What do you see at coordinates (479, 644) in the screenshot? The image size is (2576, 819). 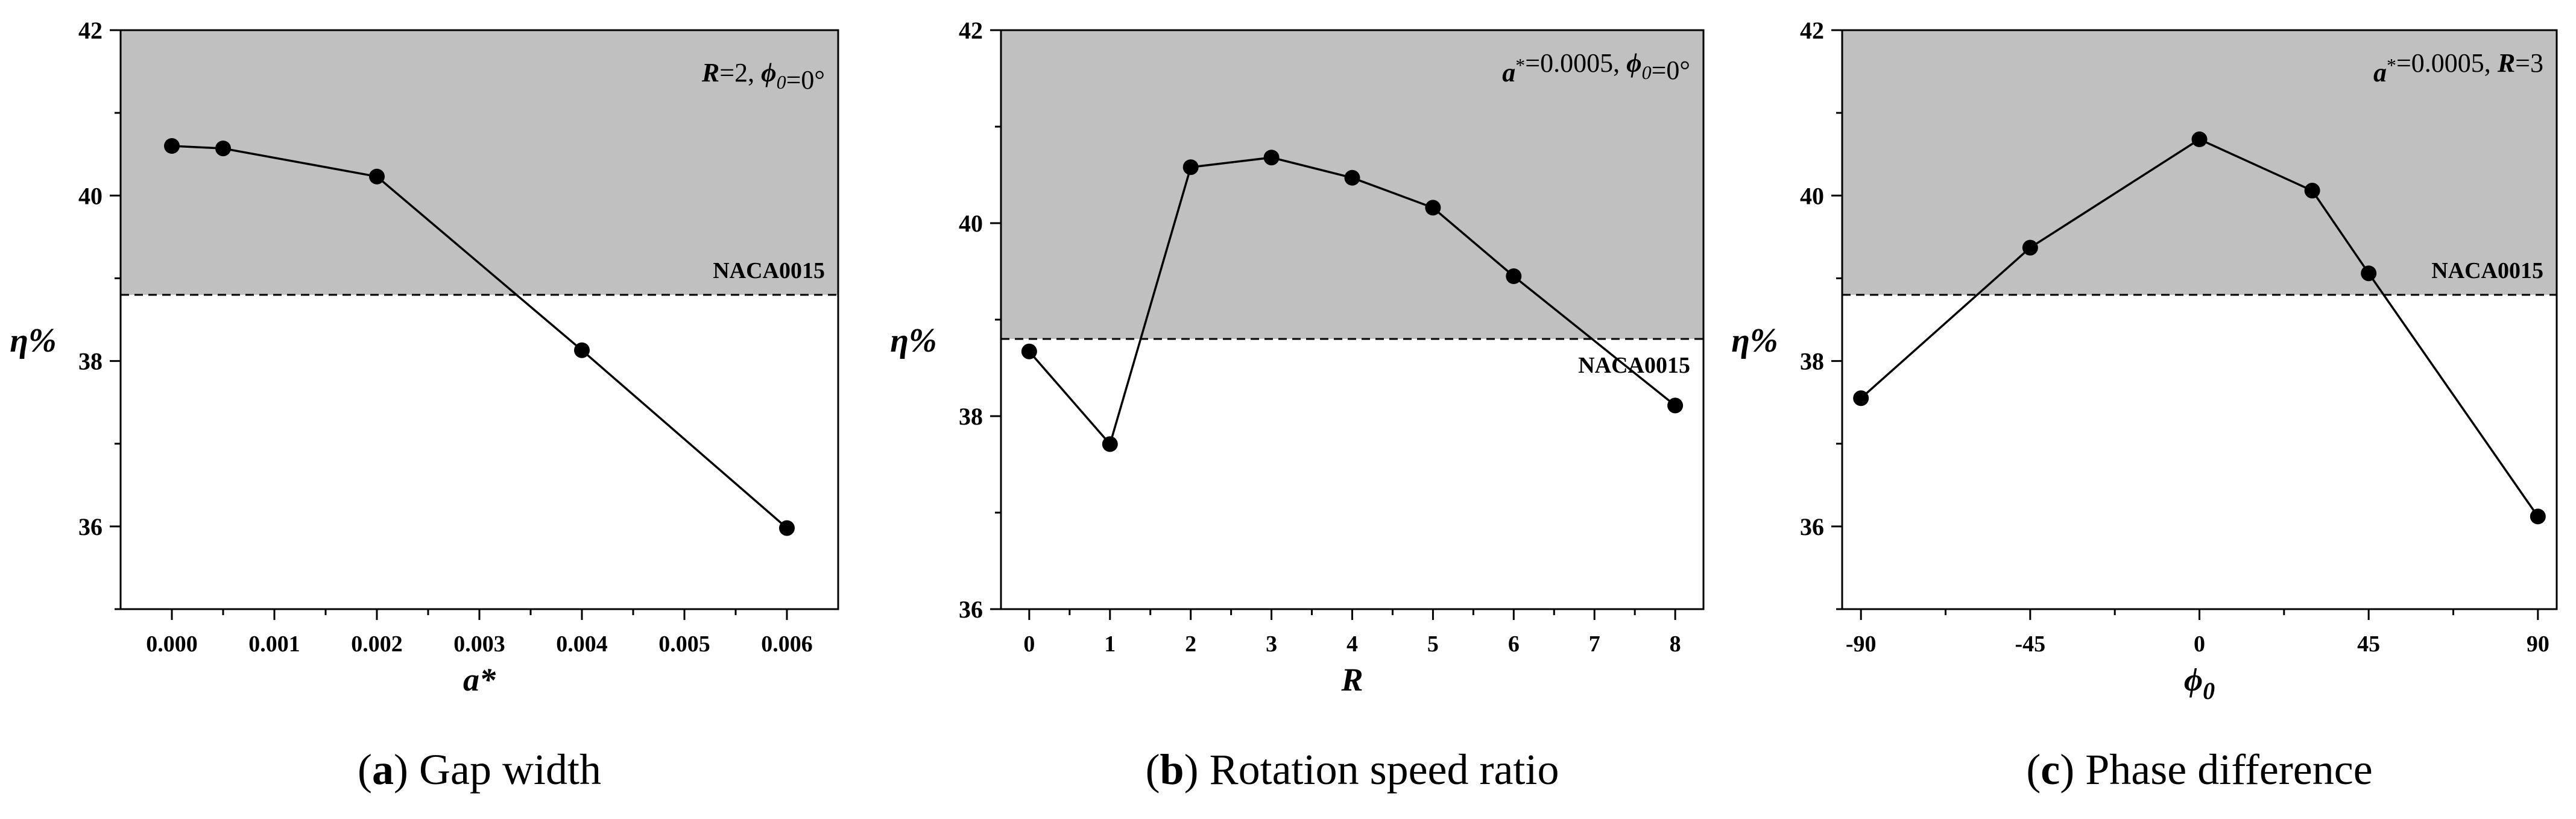 I see `x-tick-label: 0.003` at bounding box center [479, 644].